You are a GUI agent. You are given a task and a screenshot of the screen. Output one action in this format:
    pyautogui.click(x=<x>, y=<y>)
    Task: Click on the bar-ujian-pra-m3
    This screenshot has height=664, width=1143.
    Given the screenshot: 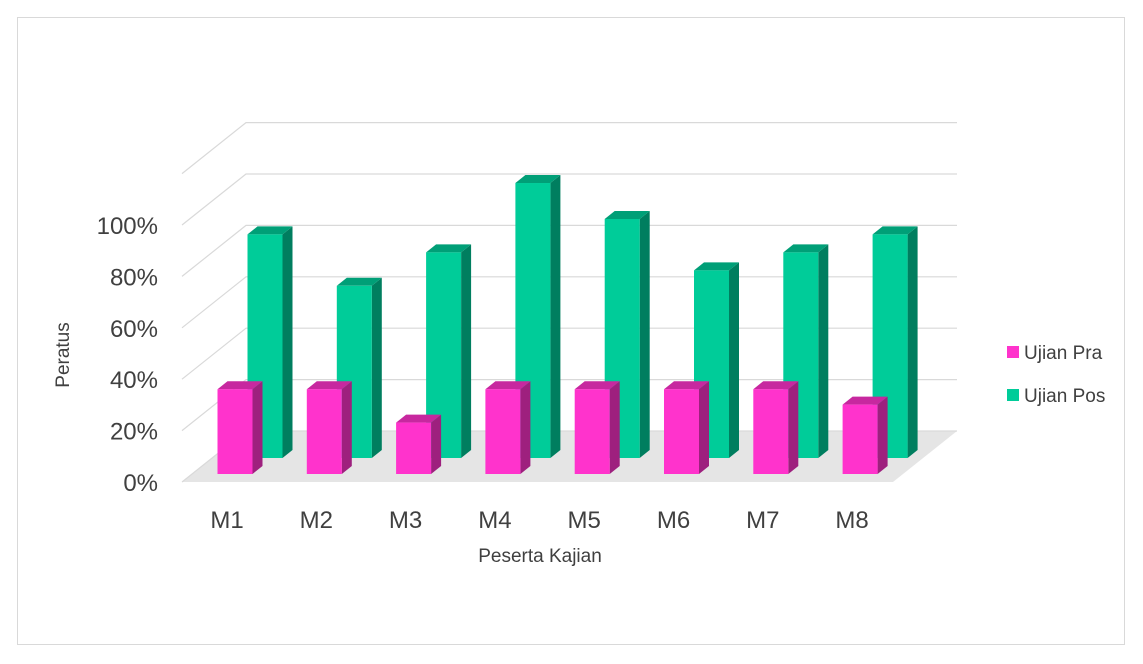 What is the action you would take?
    pyautogui.click(x=419, y=444)
    